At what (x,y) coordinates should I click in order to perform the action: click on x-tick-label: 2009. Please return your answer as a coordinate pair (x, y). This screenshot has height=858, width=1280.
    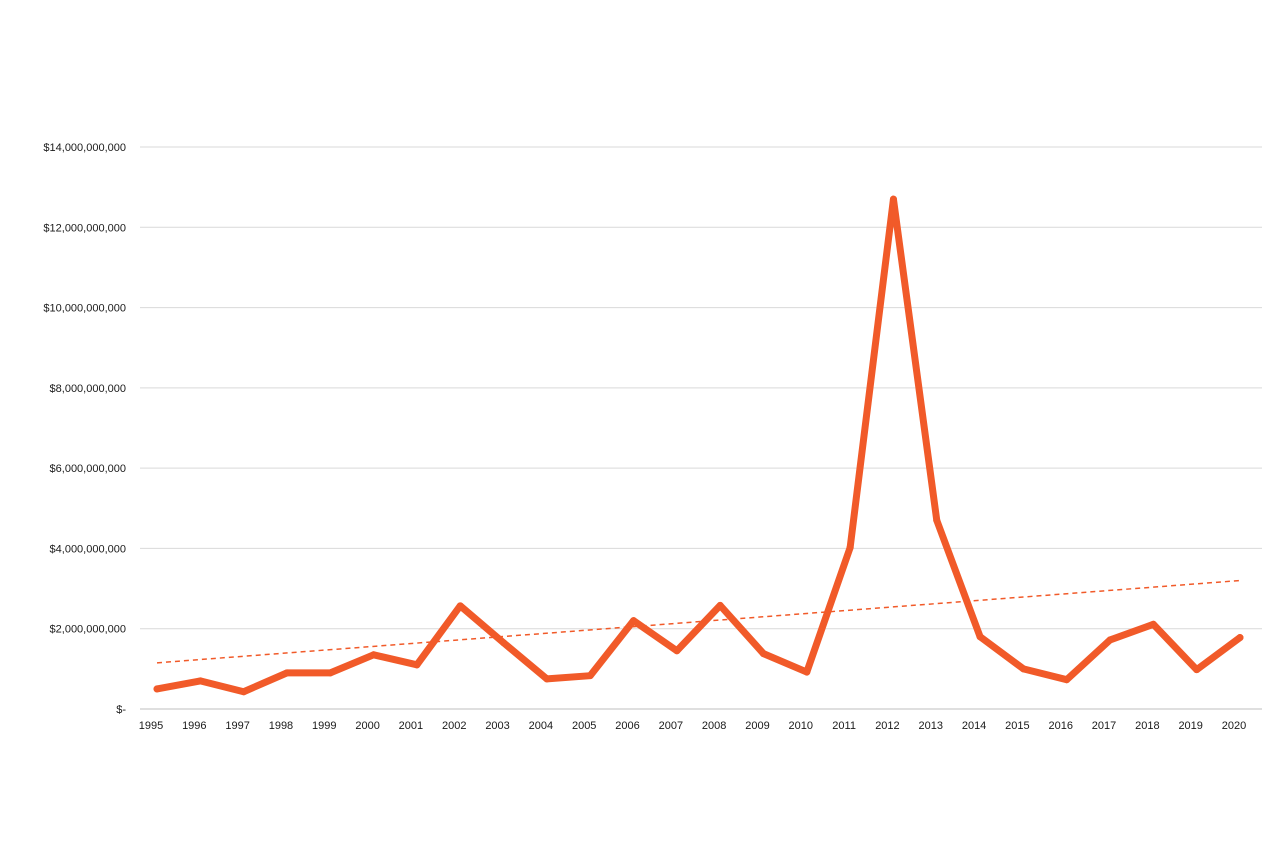
    Looking at the image, I should click on (757, 726).